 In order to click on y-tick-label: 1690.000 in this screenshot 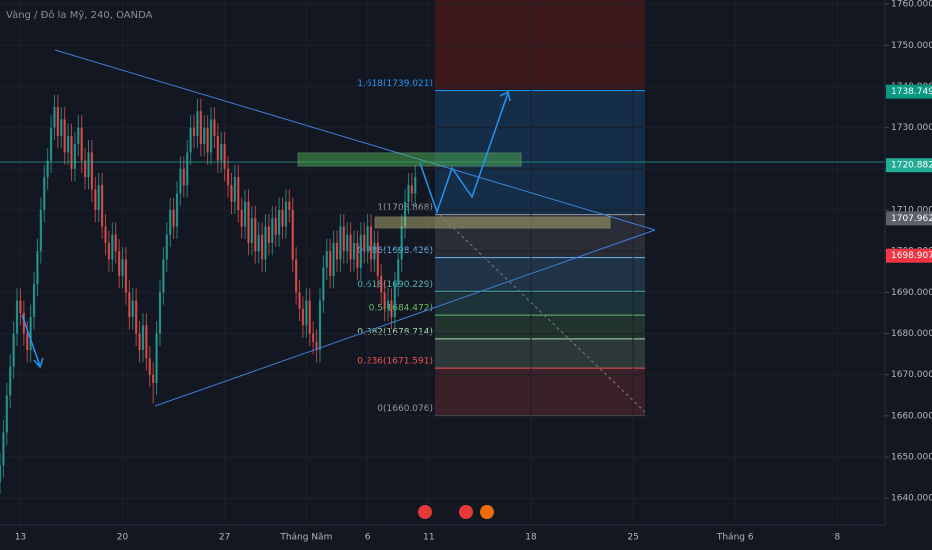, I will do `click(911, 293)`.